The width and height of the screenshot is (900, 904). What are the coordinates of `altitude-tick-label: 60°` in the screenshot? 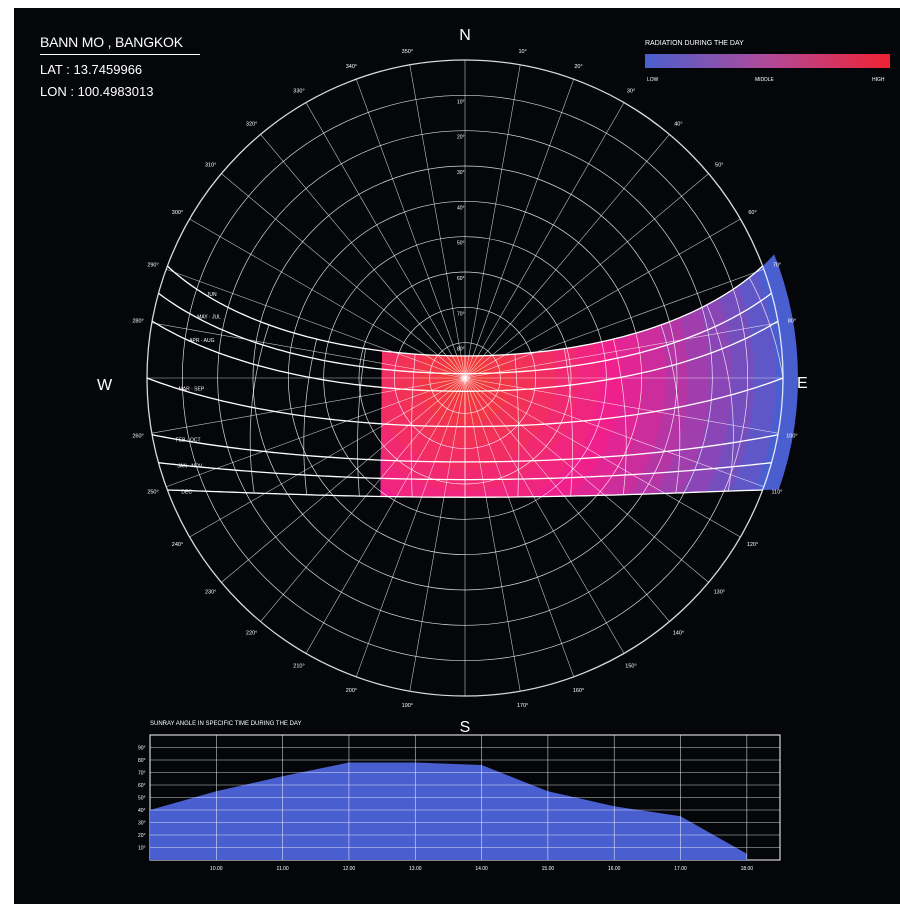 It's located at (461, 279).